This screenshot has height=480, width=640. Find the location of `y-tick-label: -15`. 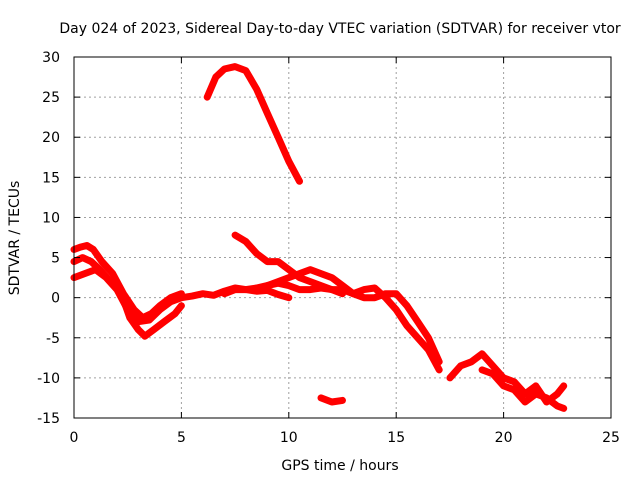

y-tick-label: -15 is located at coordinates (48, 419).